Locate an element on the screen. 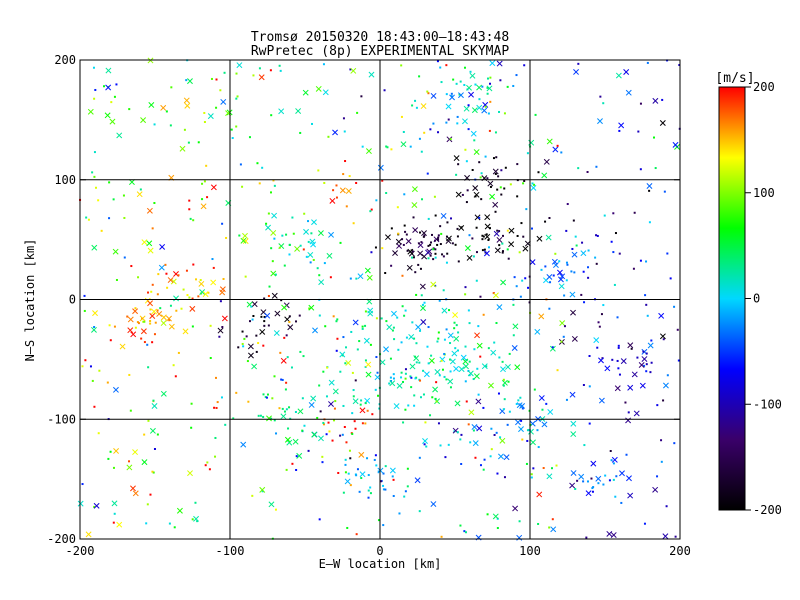 This screenshot has width=800, height=600. colorbar-tick-label: 0 is located at coordinates (756, 299).